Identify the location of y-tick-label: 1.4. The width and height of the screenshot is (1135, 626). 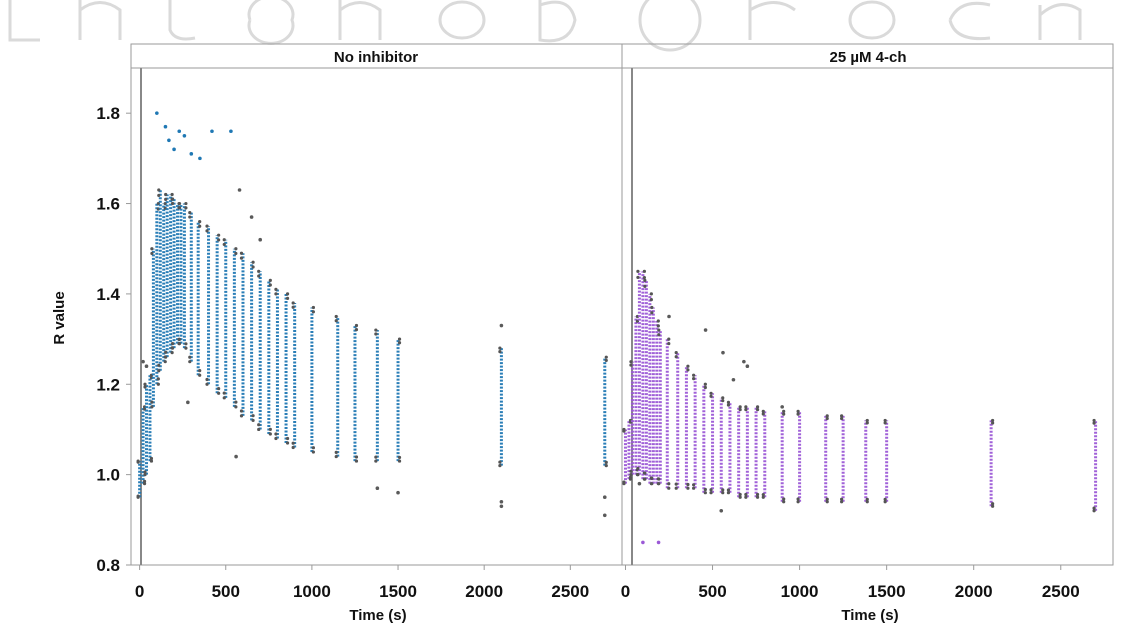
(108, 294).